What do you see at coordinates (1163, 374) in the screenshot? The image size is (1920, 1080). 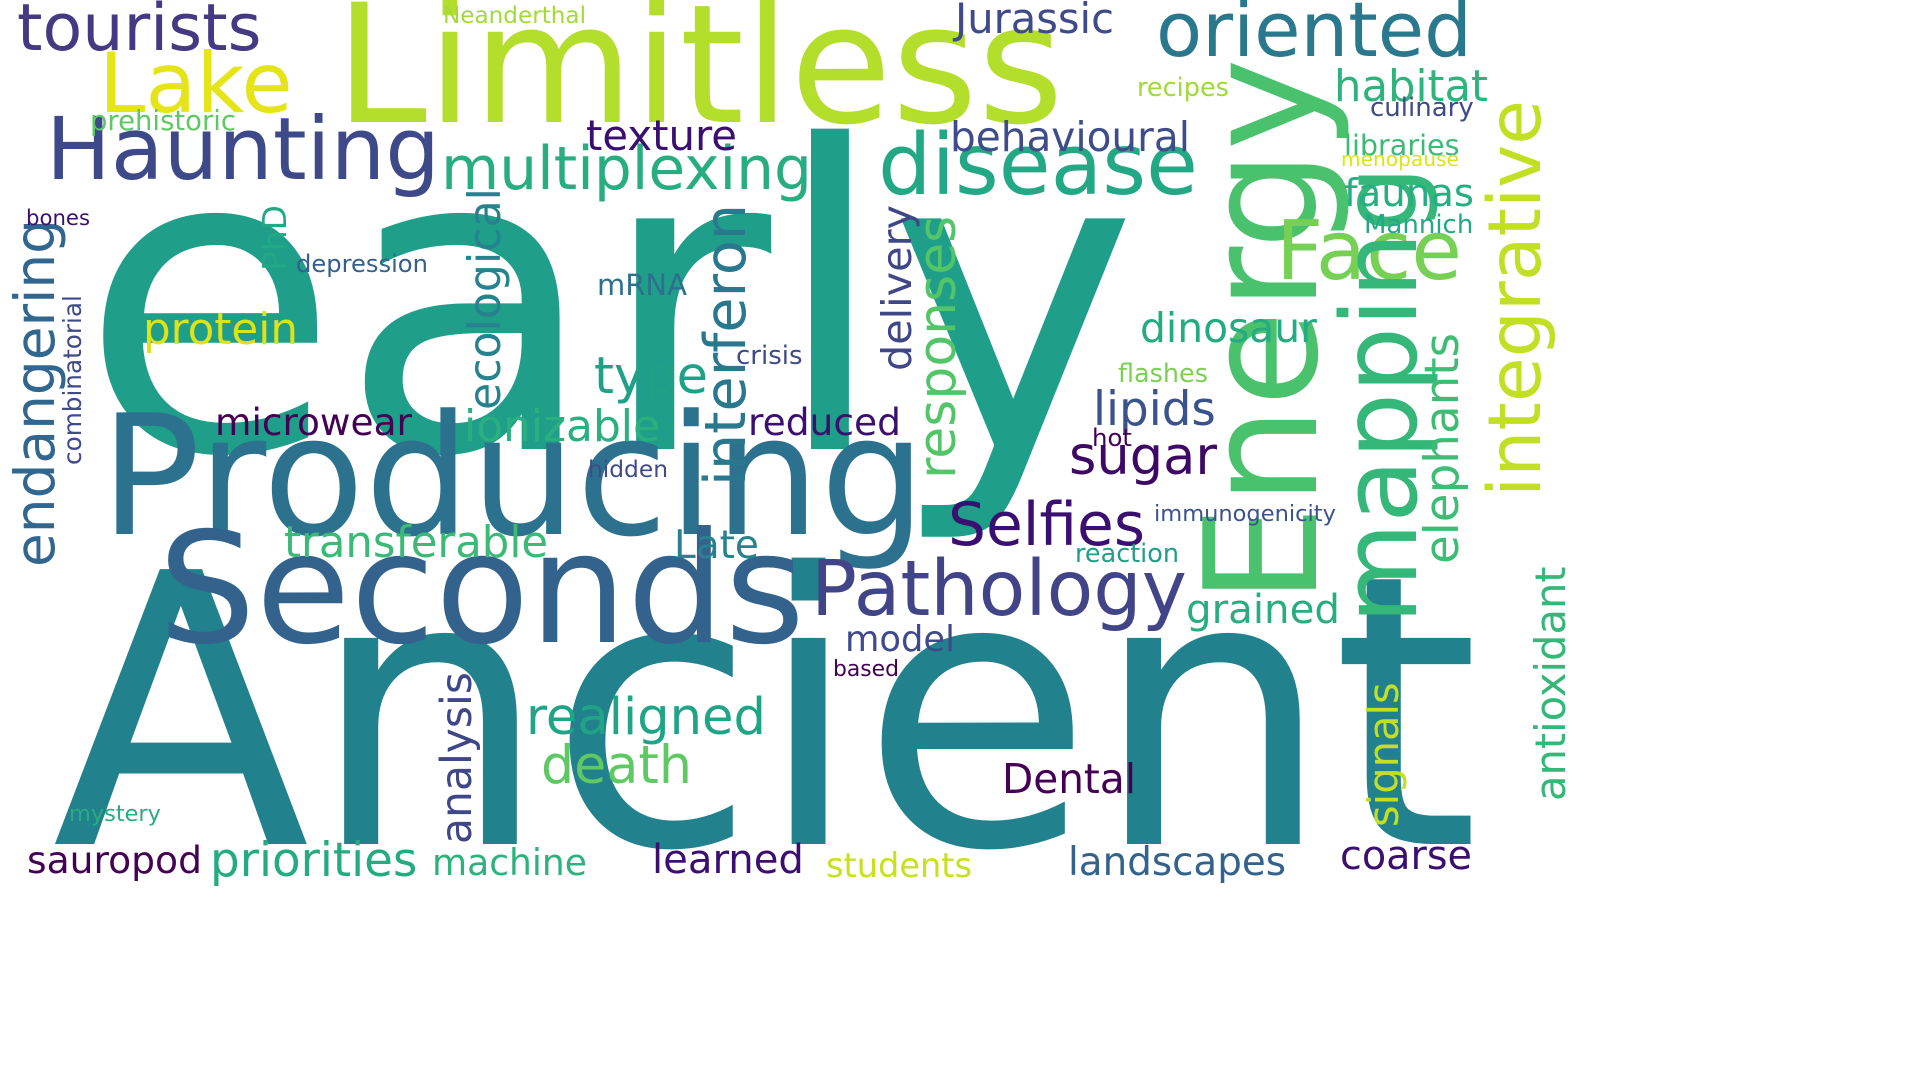 I see `word-flashes: flashes` at bounding box center [1163, 374].